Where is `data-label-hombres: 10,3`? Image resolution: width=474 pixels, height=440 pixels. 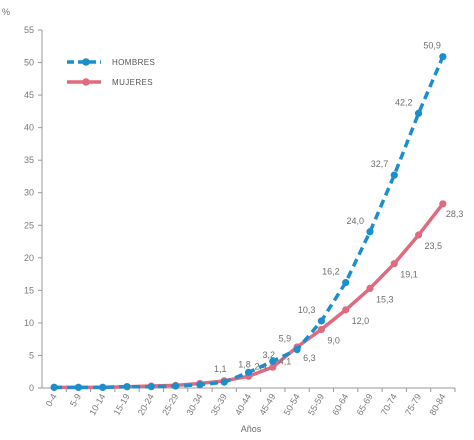
data-label-hombres: 10,3 is located at coordinates (307, 310).